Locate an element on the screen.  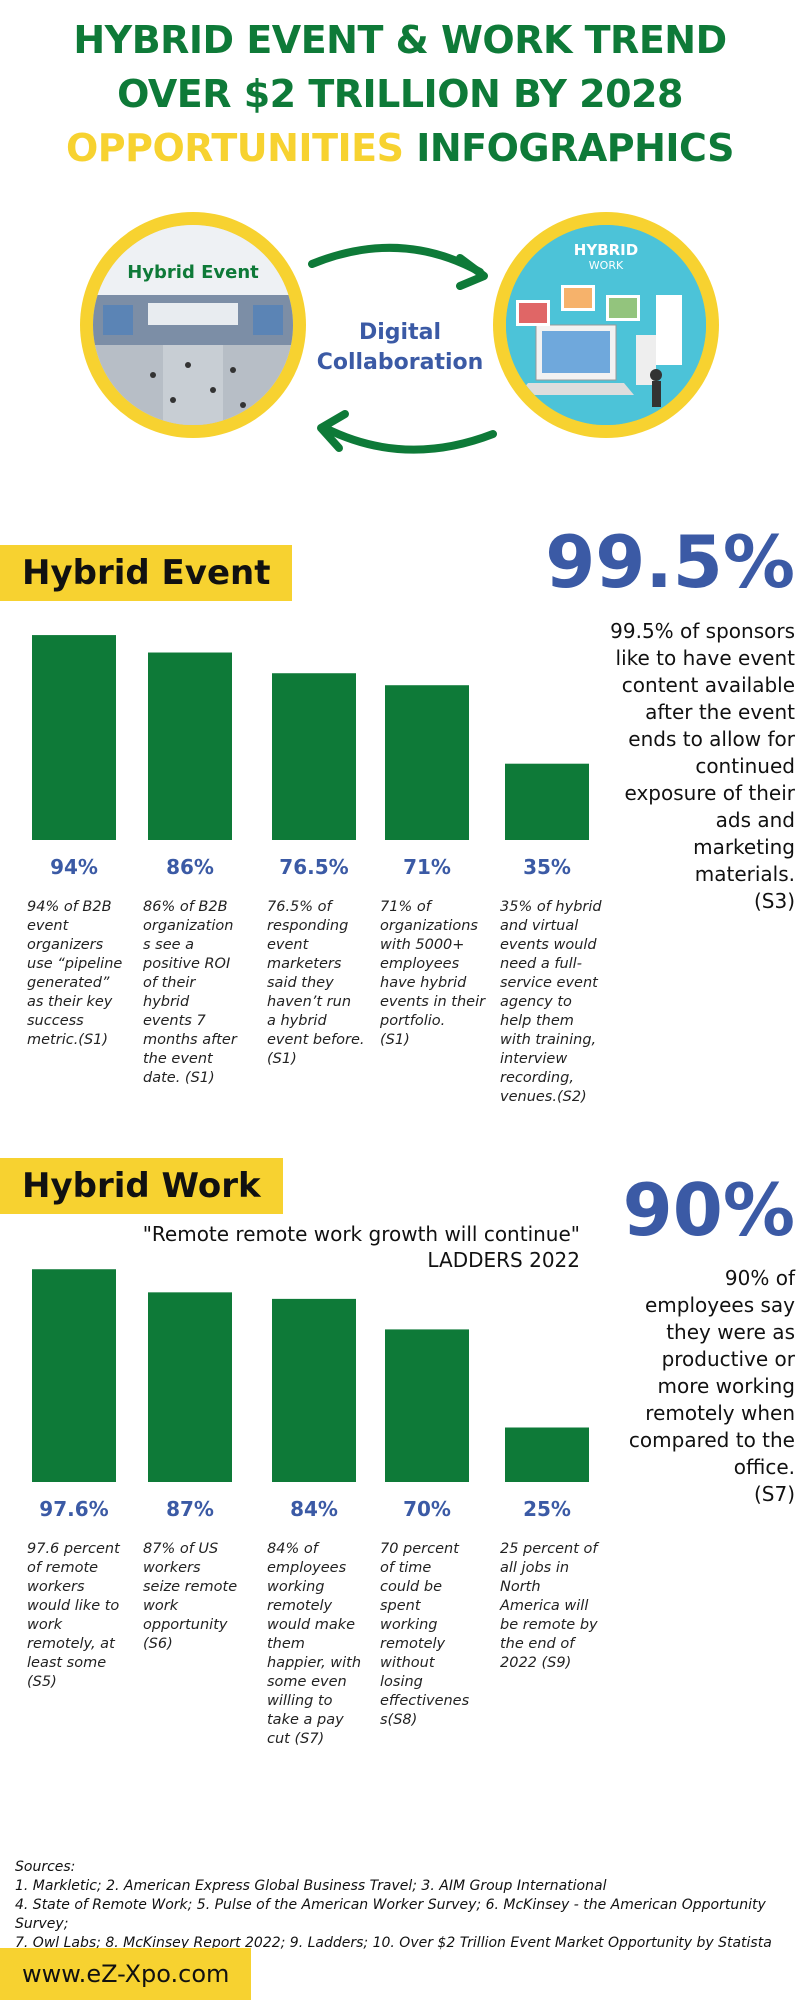
hybrid-event-pct-label: 94% is located at coordinates (74, 867).